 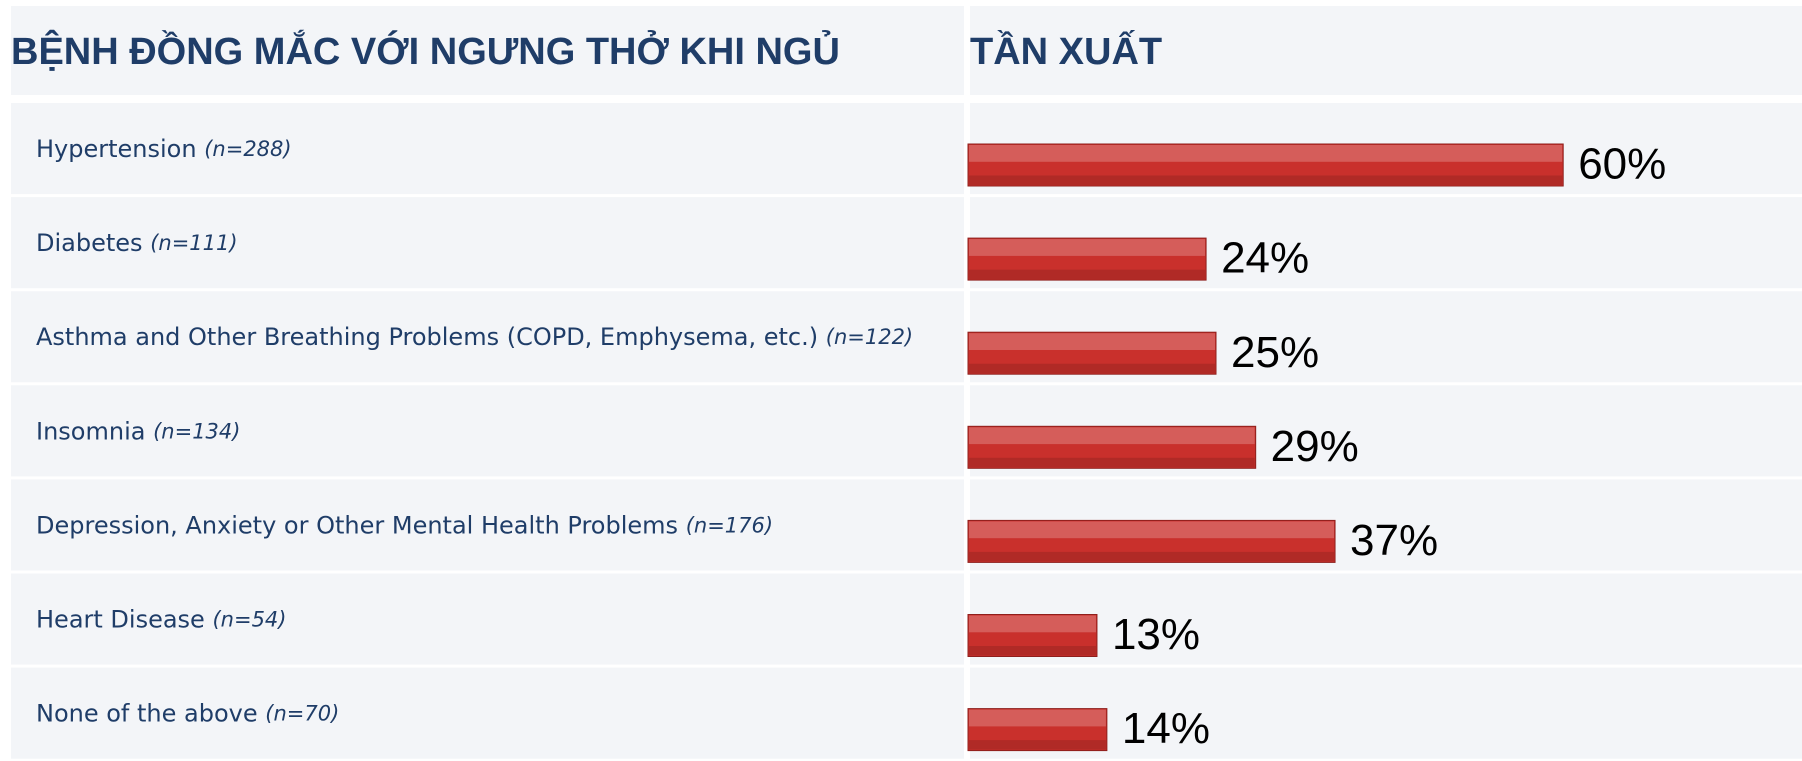 What do you see at coordinates (425, 51) in the screenshot?
I see `column-header: BỆNH ĐỒNG MẮC VỚI NGƯNG THỞ KHI NGỦ` at bounding box center [425, 51].